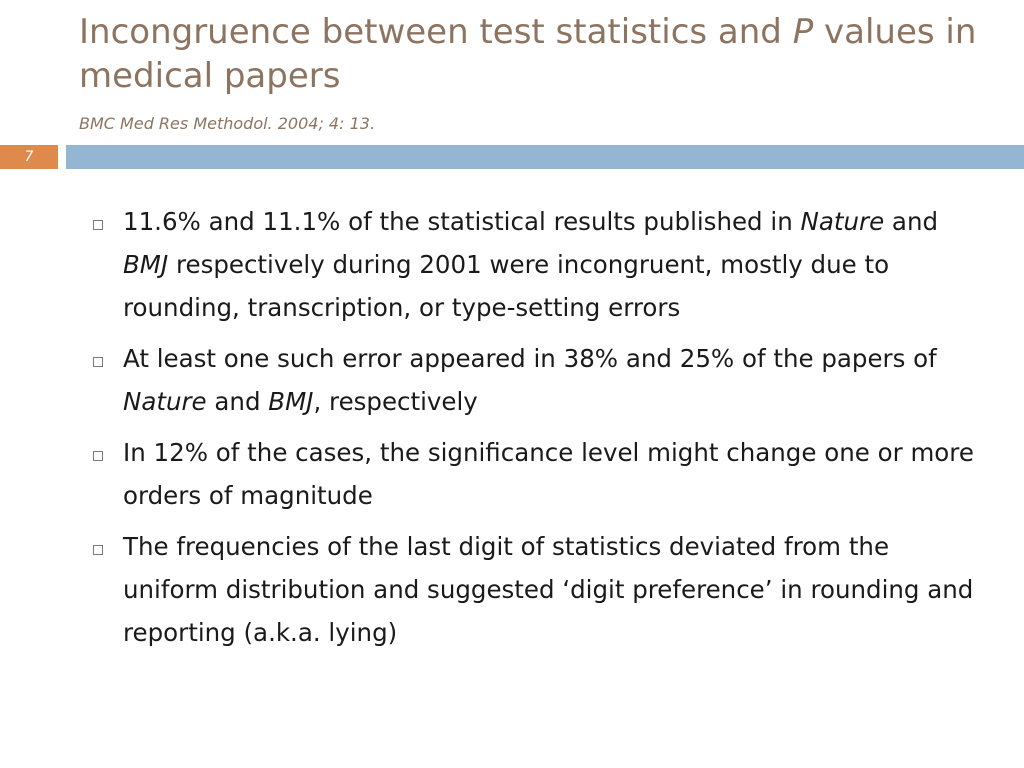 The height and width of the screenshot is (768, 1024). I want to click on slide-subtitle: BMC Med Res Methodol. 2004; 4: 13., so click(227, 123).